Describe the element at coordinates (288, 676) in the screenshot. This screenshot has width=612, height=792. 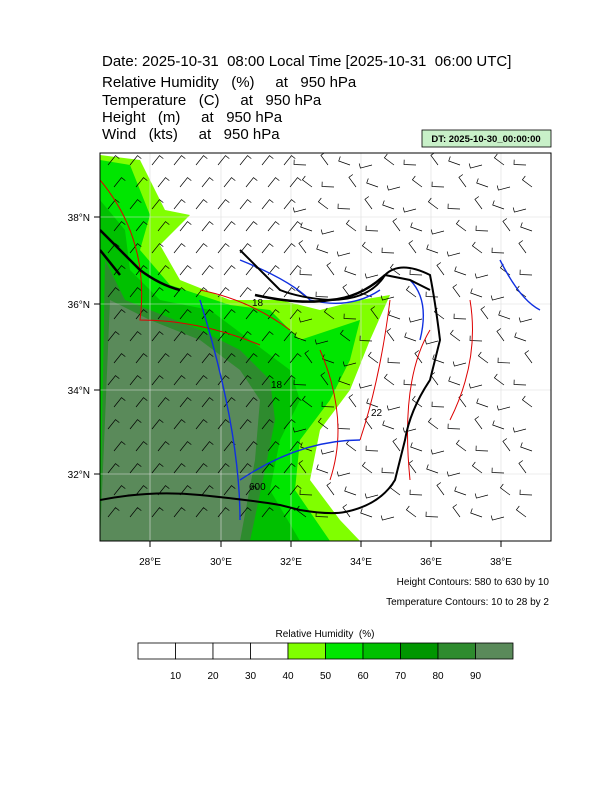
I see `colorbar-label: 40` at that location.